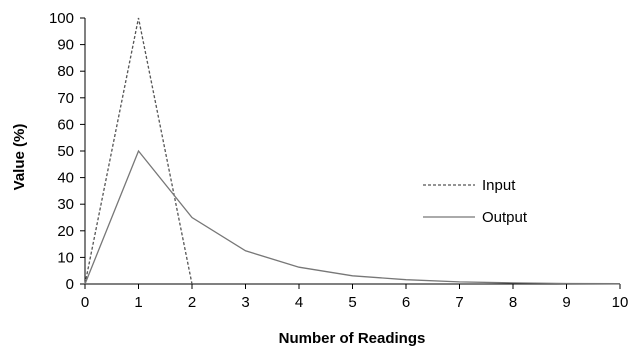 The height and width of the screenshot is (348, 639). What do you see at coordinates (499, 185) in the screenshot?
I see `legend-label-input: Input` at bounding box center [499, 185].